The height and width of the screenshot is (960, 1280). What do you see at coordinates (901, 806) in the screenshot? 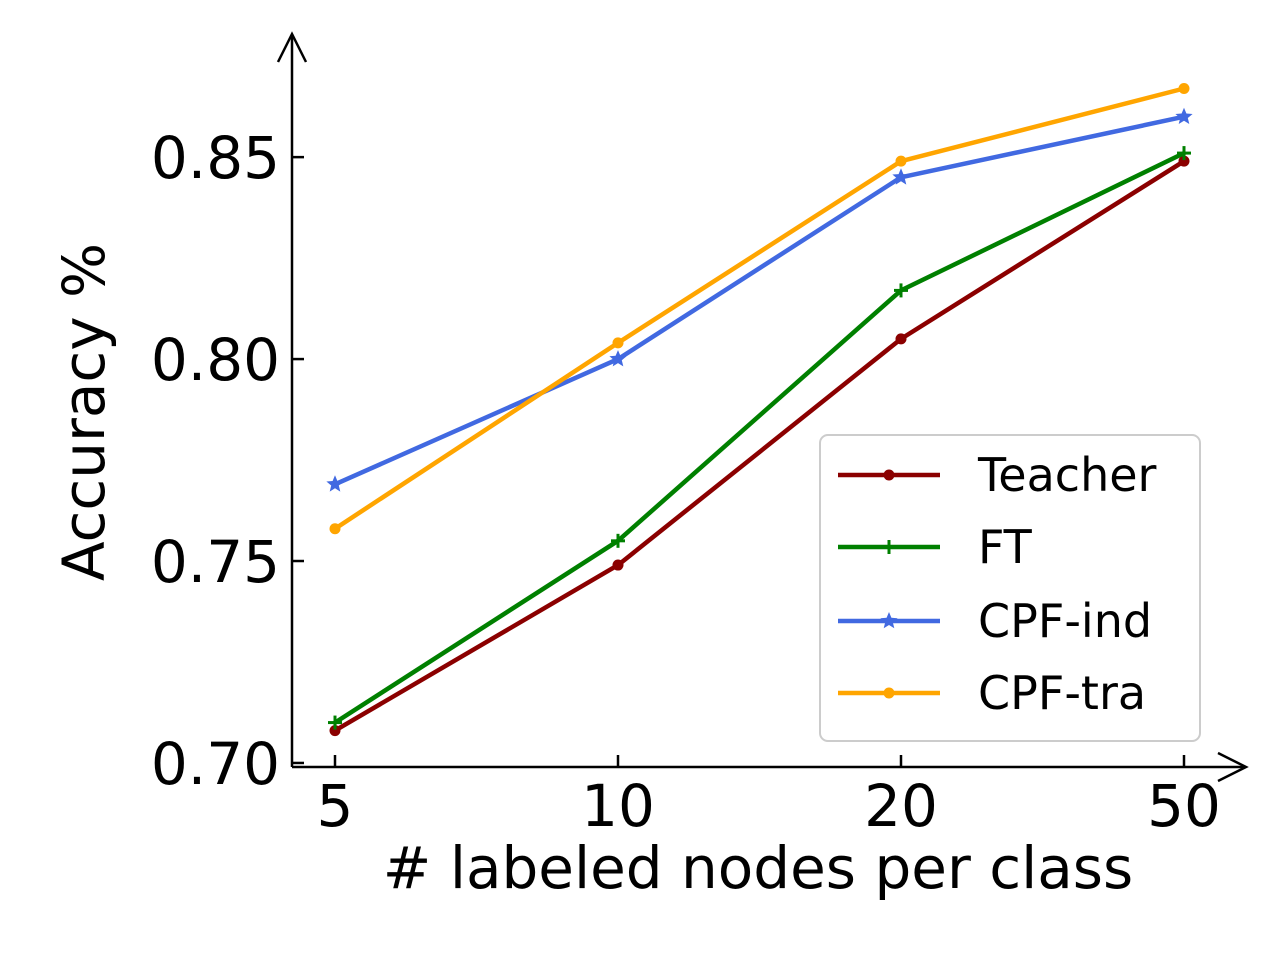
I see `x-tick-label: 20` at bounding box center [901, 806].